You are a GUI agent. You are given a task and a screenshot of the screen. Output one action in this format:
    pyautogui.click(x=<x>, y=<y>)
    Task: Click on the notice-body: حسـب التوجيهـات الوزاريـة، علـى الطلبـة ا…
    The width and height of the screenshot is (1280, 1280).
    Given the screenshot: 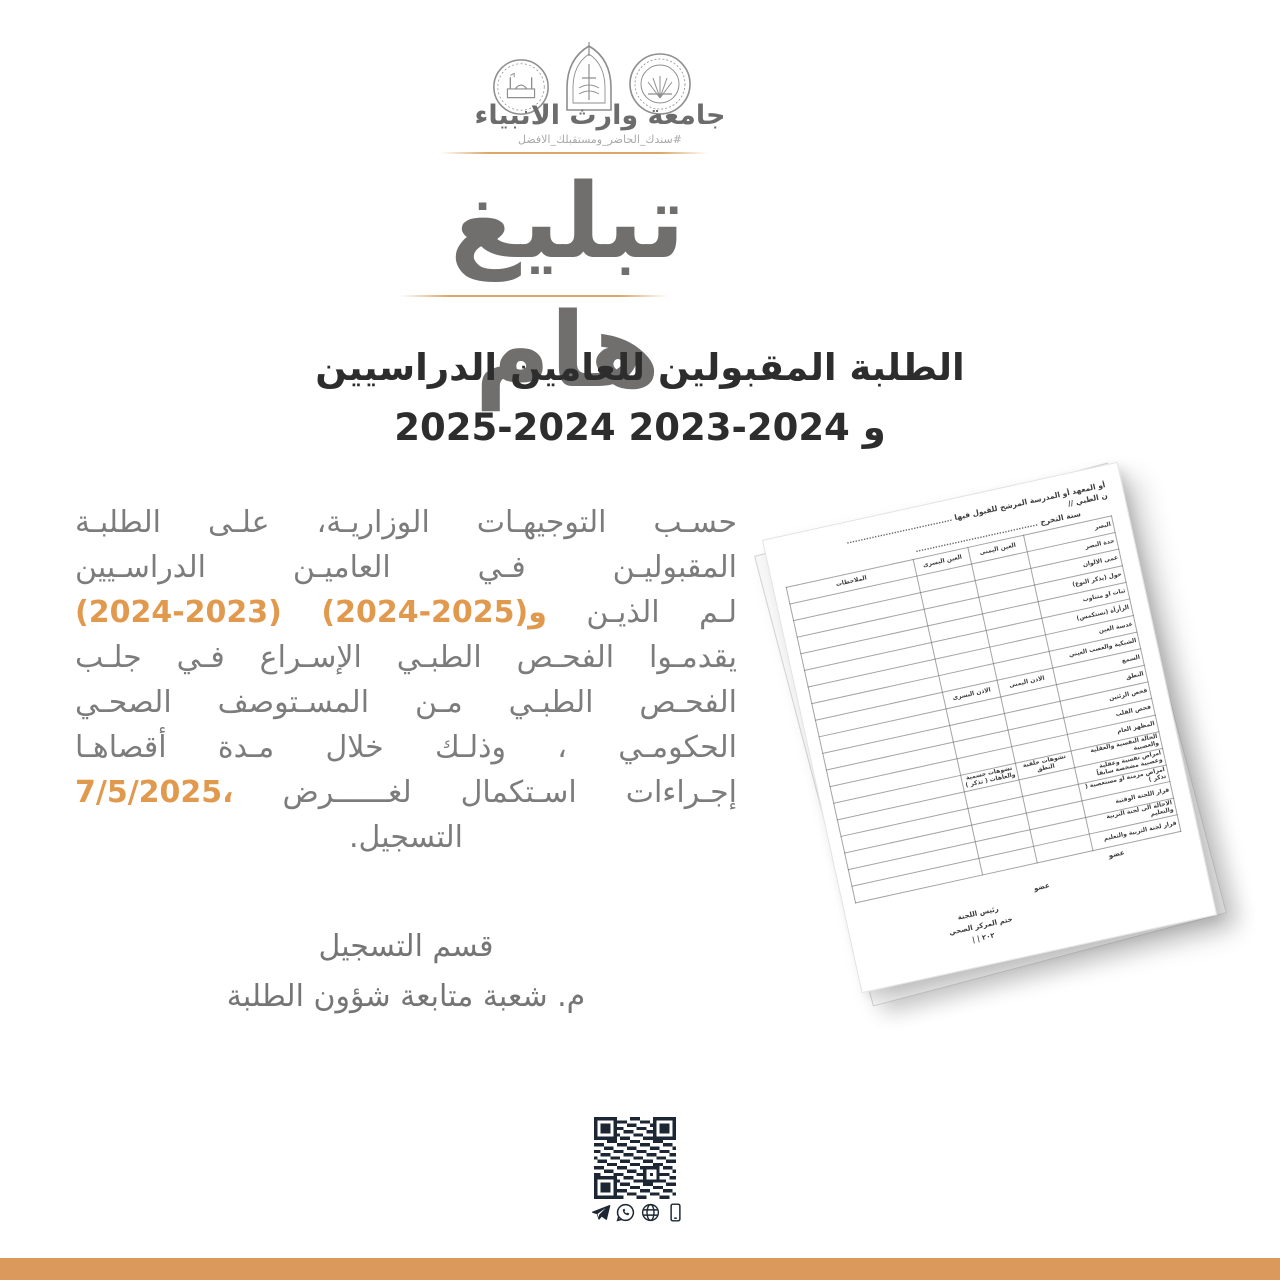 What is the action you would take?
    pyautogui.click(x=406, y=686)
    